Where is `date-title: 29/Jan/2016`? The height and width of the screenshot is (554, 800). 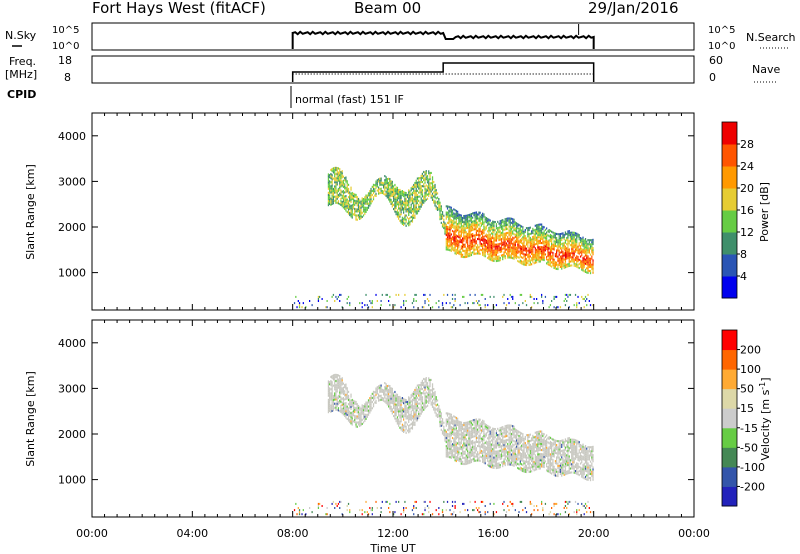 date-title: 29/Jan/2016 is located at coordinates (633, 8).